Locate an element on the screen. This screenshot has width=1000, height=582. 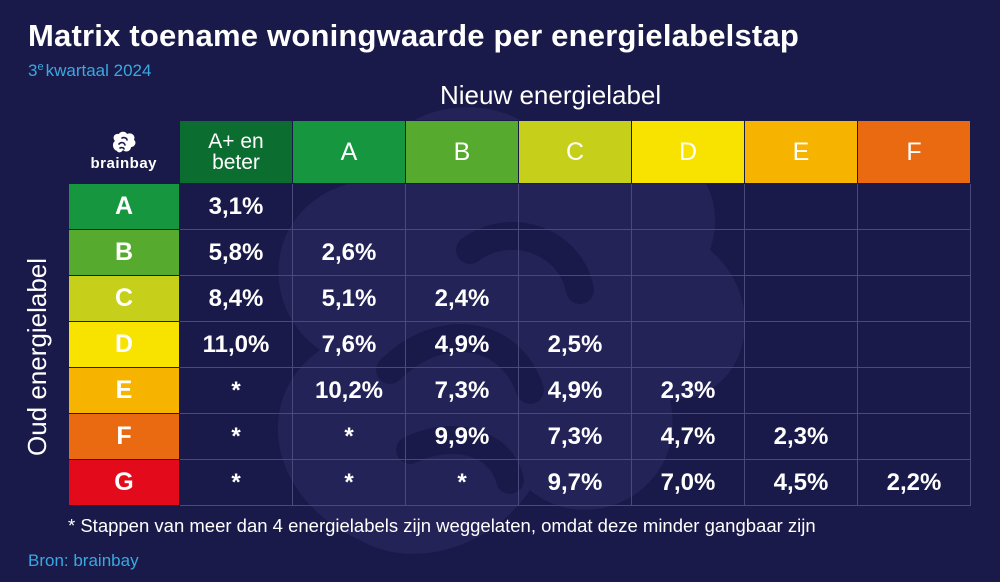
column-header-a-plus-and-better: A+ en beter is located at coordinates (236, 152).